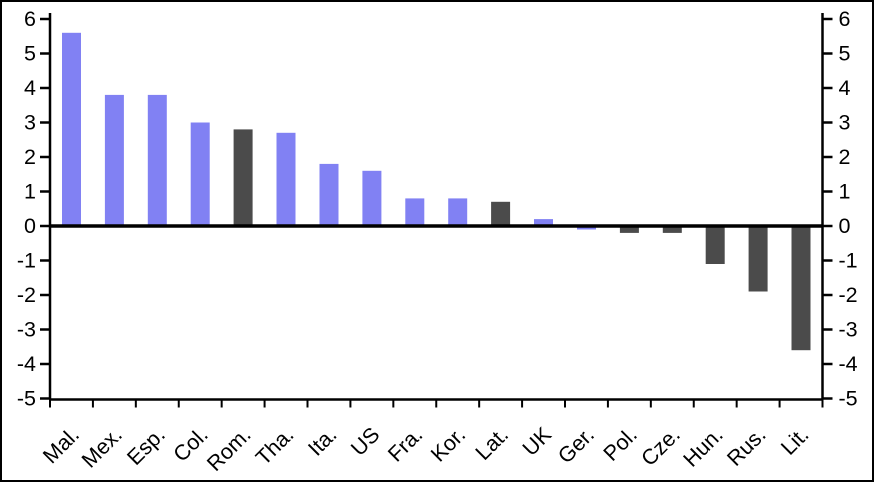 This screenshot has height=482, width=874. Describe the element at coordinates (71, 129) in the screenshot. I see `bar-mal` at that location.